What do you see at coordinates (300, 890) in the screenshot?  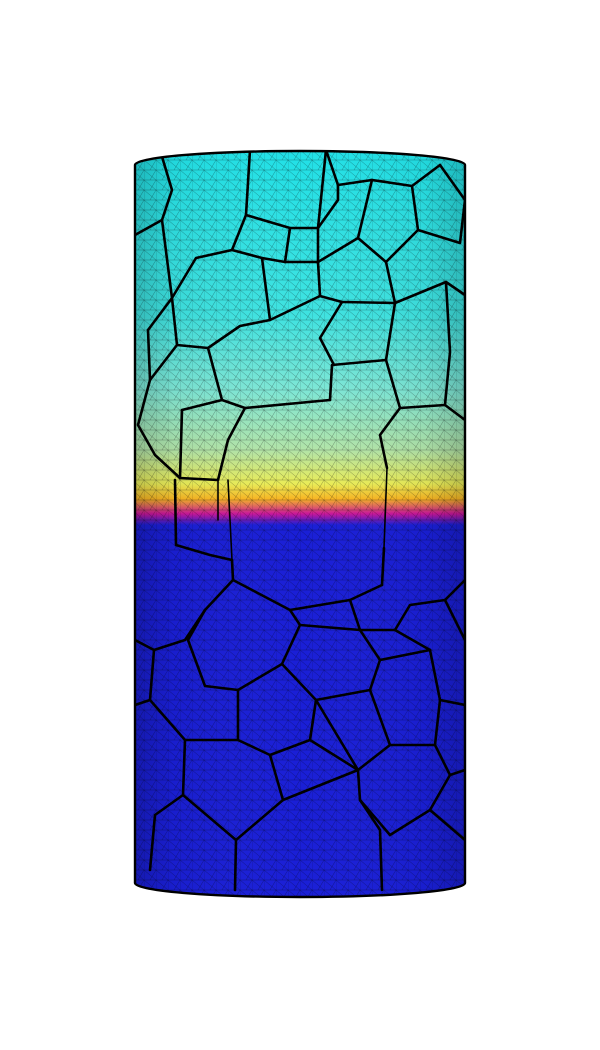 I see `bottom-rim` at bounding box center [300, 890].